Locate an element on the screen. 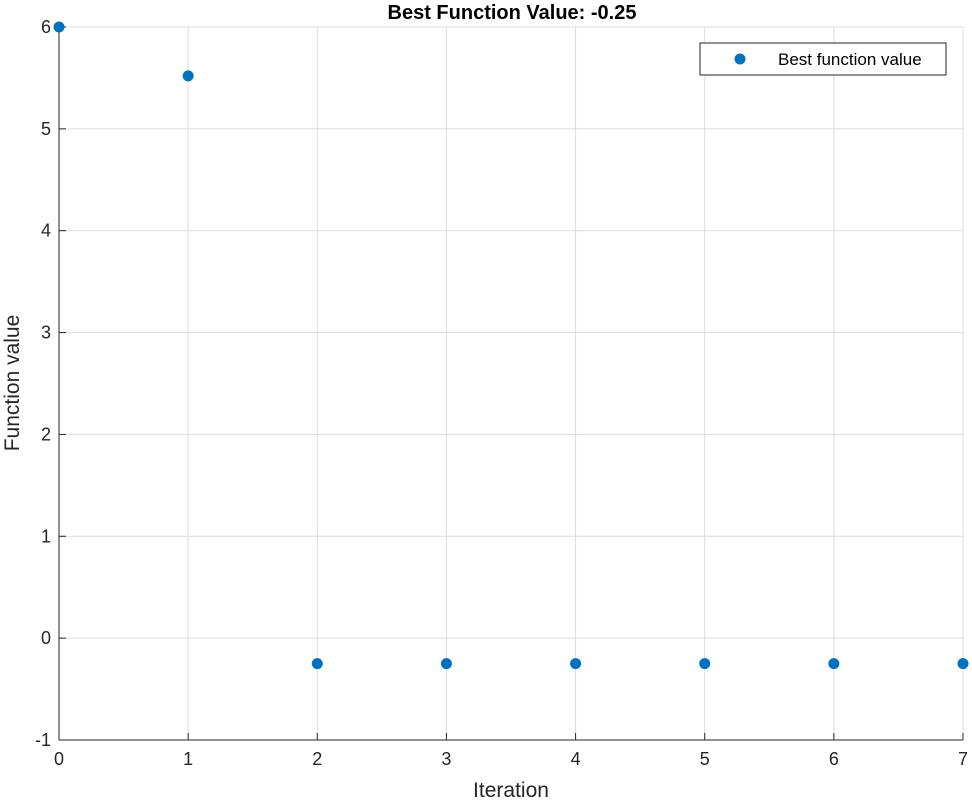 The width and height of the screenshot is (972, 805). y-tick-label: 2 is located at coordinates (46, 434).